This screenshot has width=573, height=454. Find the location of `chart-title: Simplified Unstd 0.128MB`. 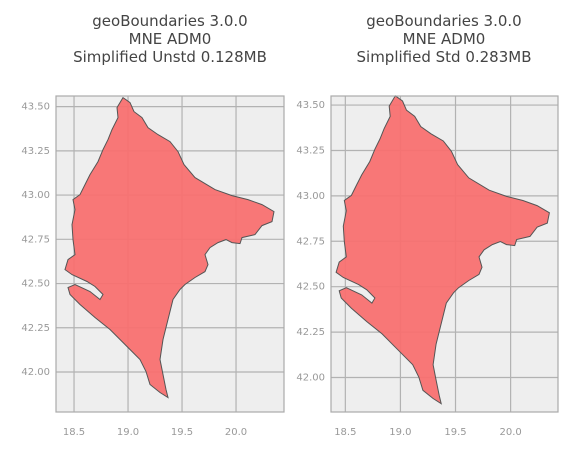

chart-title: Simplified Unstd 0.128MB is located at coordinates (170, 57).